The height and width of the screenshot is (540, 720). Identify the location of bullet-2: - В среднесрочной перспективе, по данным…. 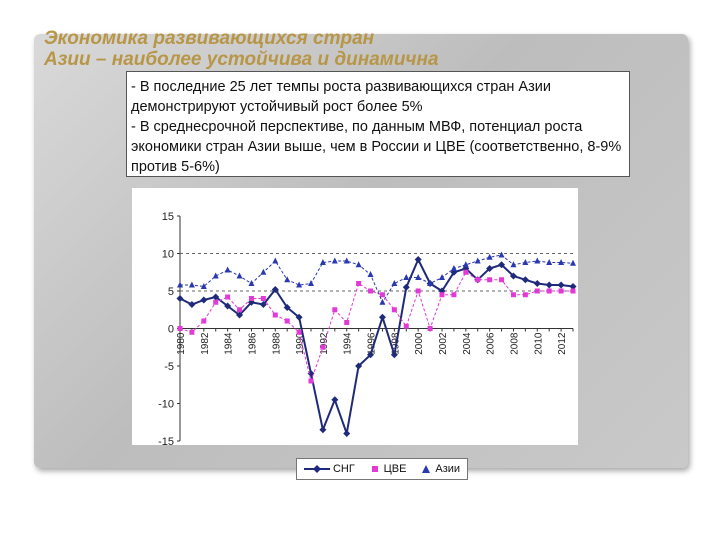
(376, 147).